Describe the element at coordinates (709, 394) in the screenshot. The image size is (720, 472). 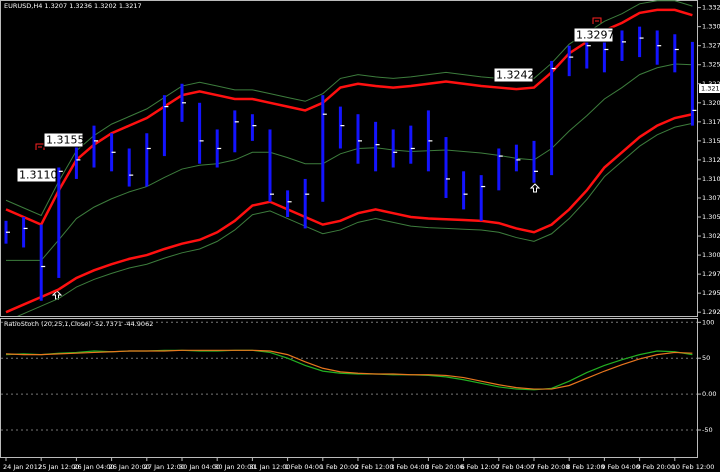
I see `y-tick-label: 0.00` at that location.